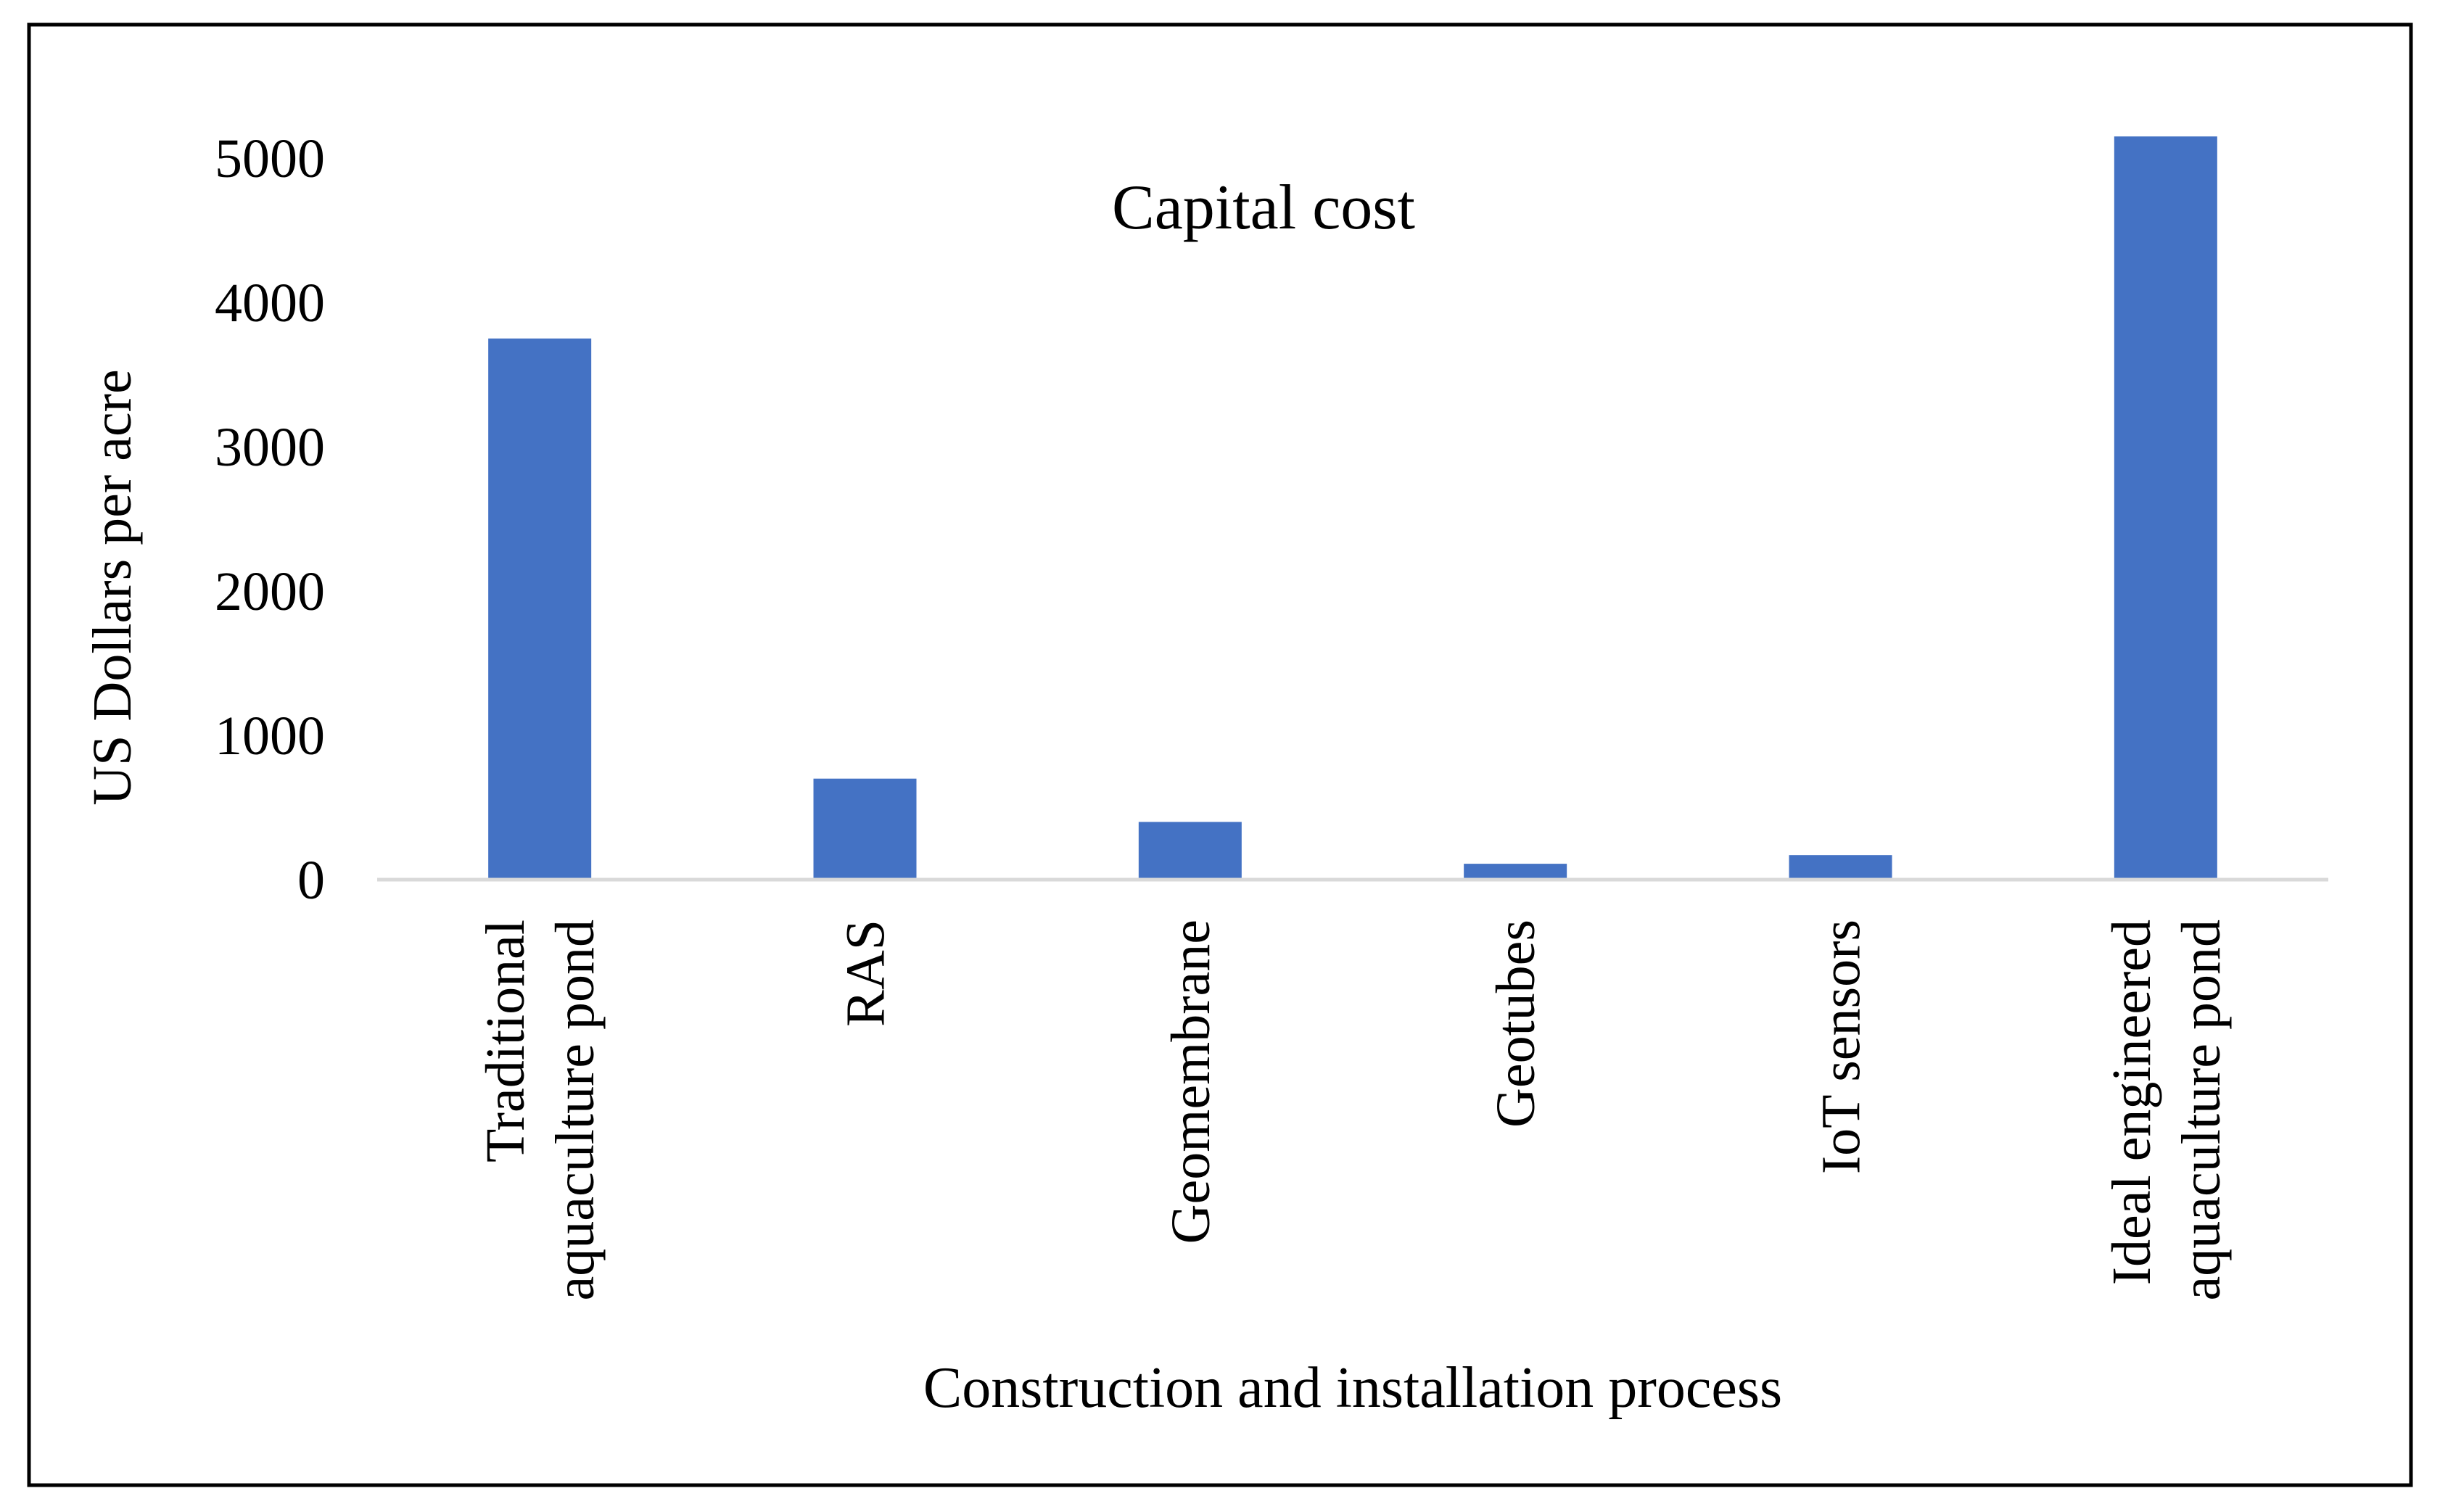  Describe the element at coordinates (505, 1041) in the screenshot. I see `x-tick-label: Traditional` at that location.